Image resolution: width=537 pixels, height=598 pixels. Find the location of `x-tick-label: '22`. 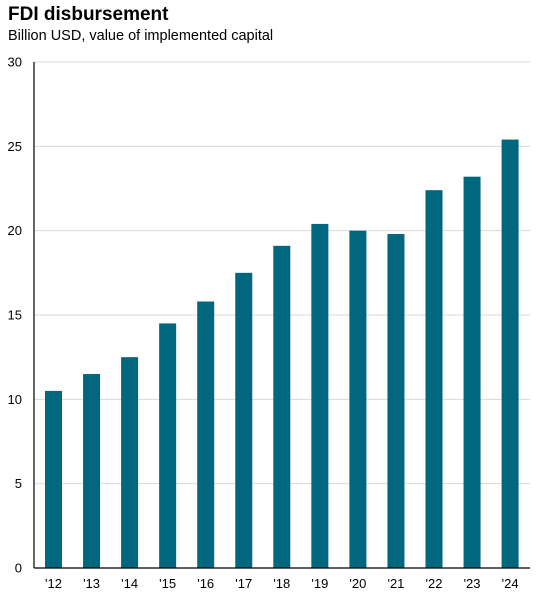

x-tick-label: '22 is located at coordinates (434, 583).